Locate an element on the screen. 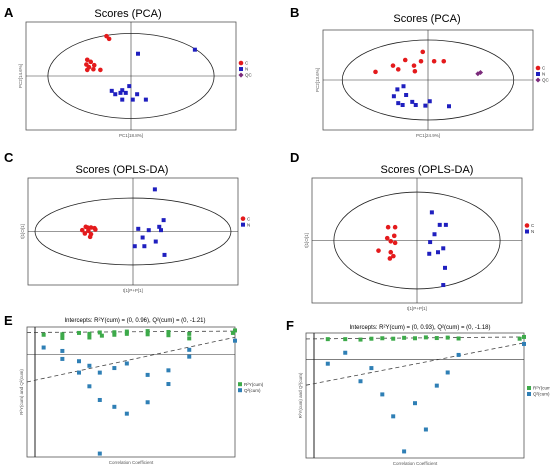 The image size is (550, 465). legend-marker-a-c is located at coordinates (241, 63).